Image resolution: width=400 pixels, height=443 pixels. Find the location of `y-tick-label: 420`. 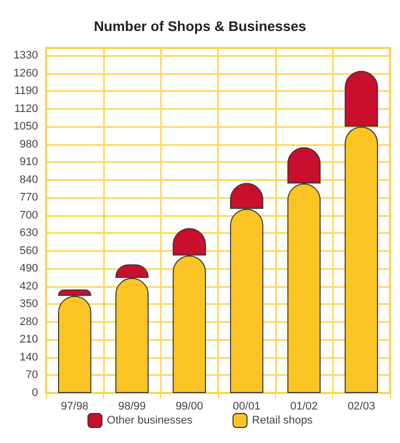

y-tick-label: 420 is located at coordinates (29, 286).